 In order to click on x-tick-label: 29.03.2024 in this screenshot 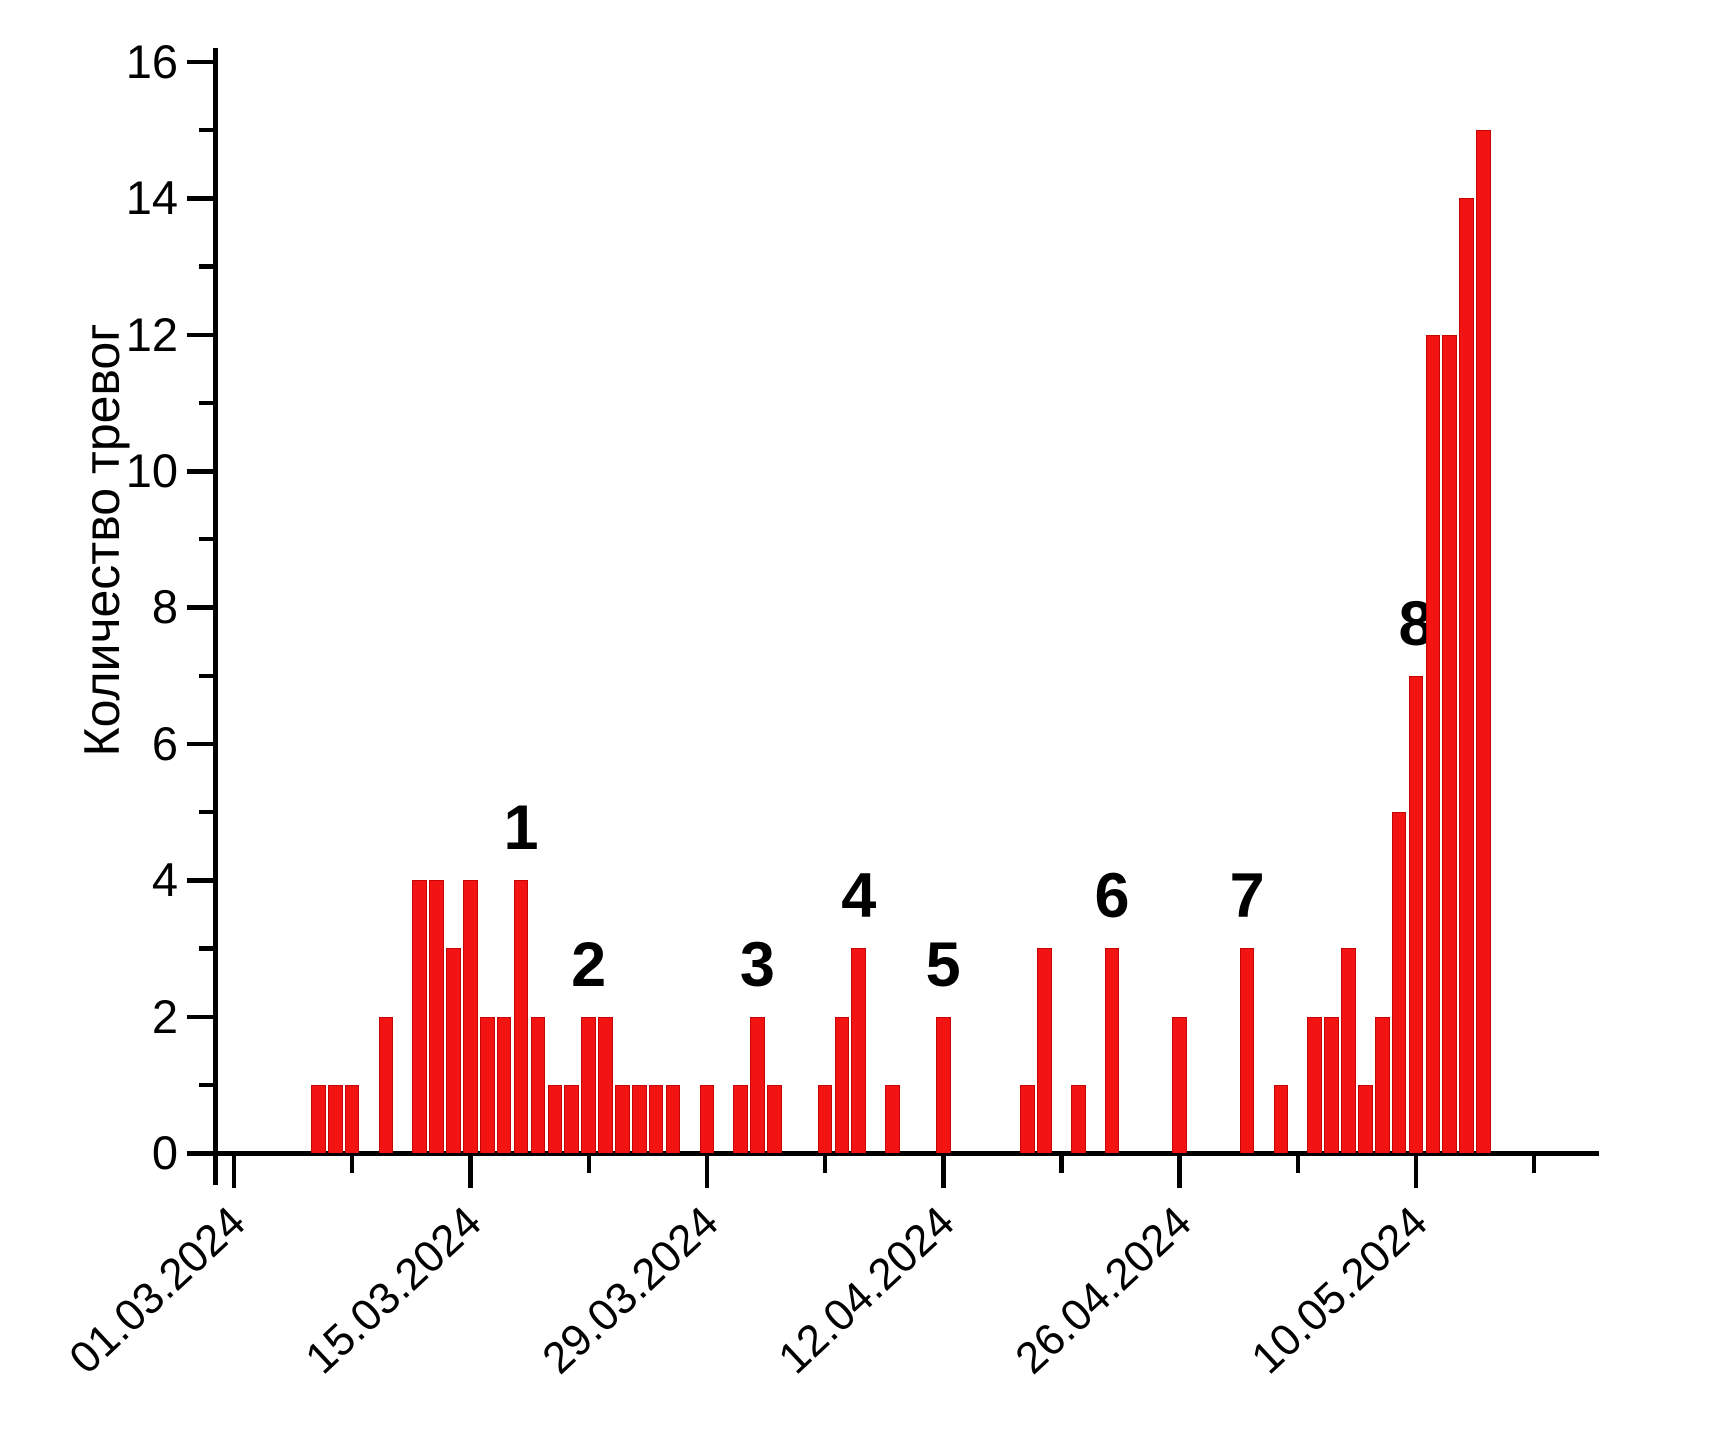, I will do `click(630, 1290)`.